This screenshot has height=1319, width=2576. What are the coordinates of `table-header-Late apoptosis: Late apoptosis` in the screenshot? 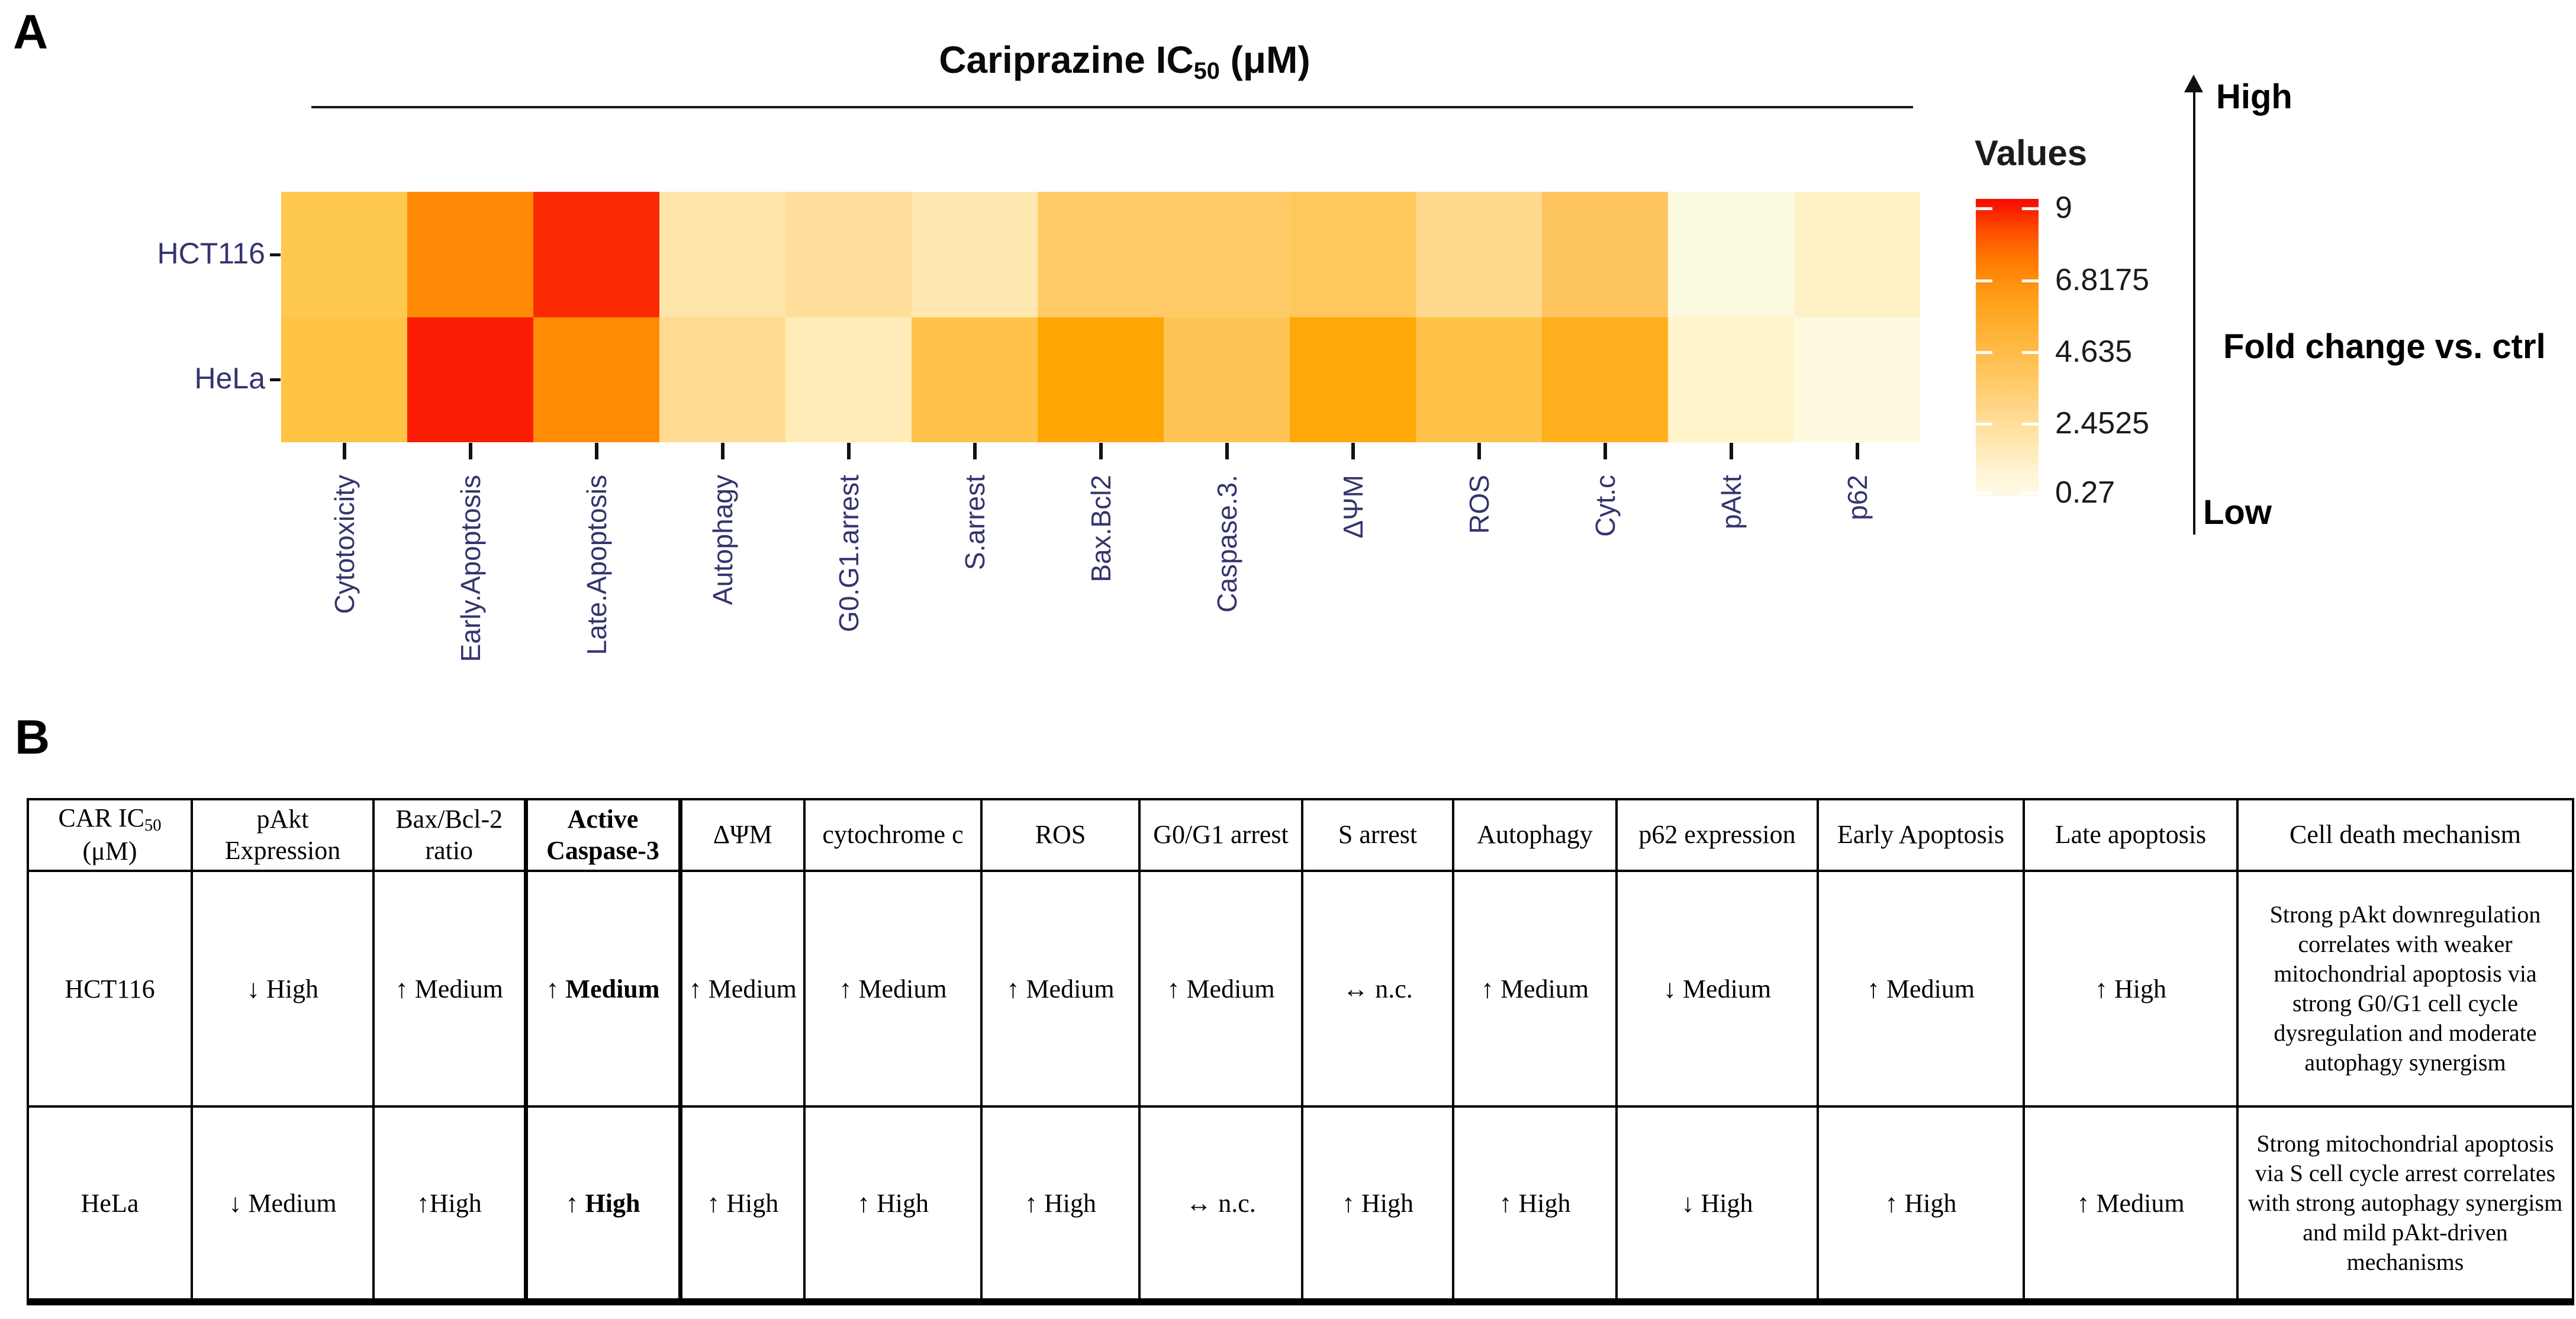 It's located at (2131, 835).